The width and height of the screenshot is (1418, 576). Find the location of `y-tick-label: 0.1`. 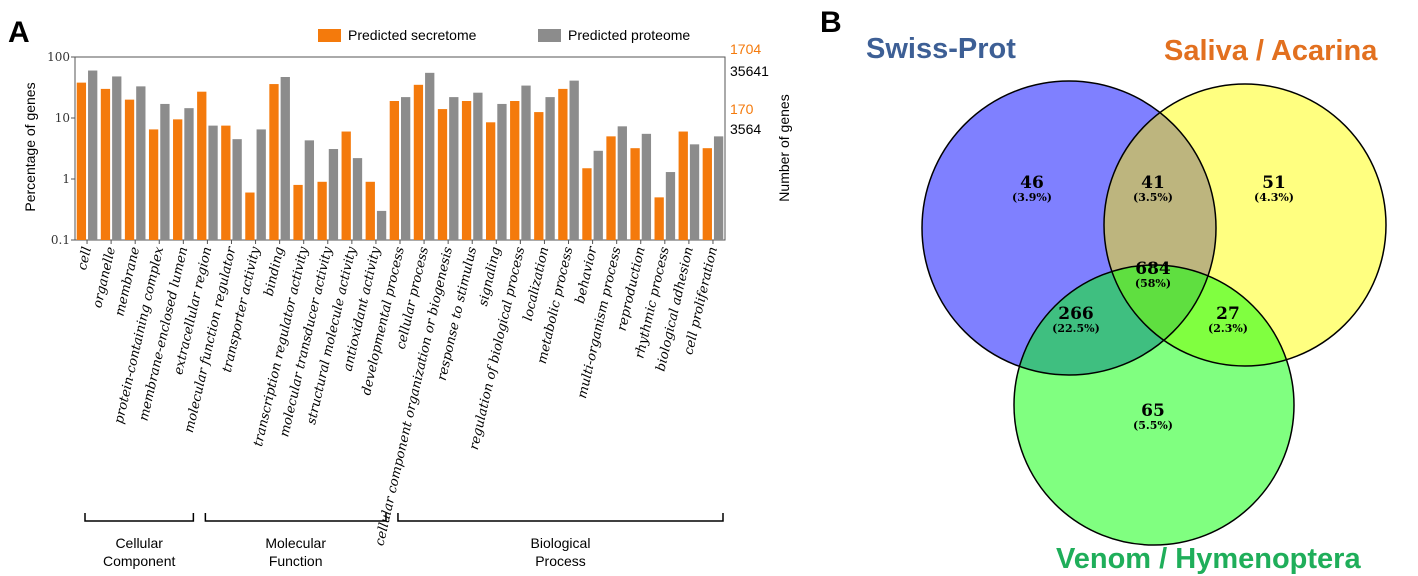

y-tick-label: 0.1 is located at coordinates (60, 240).